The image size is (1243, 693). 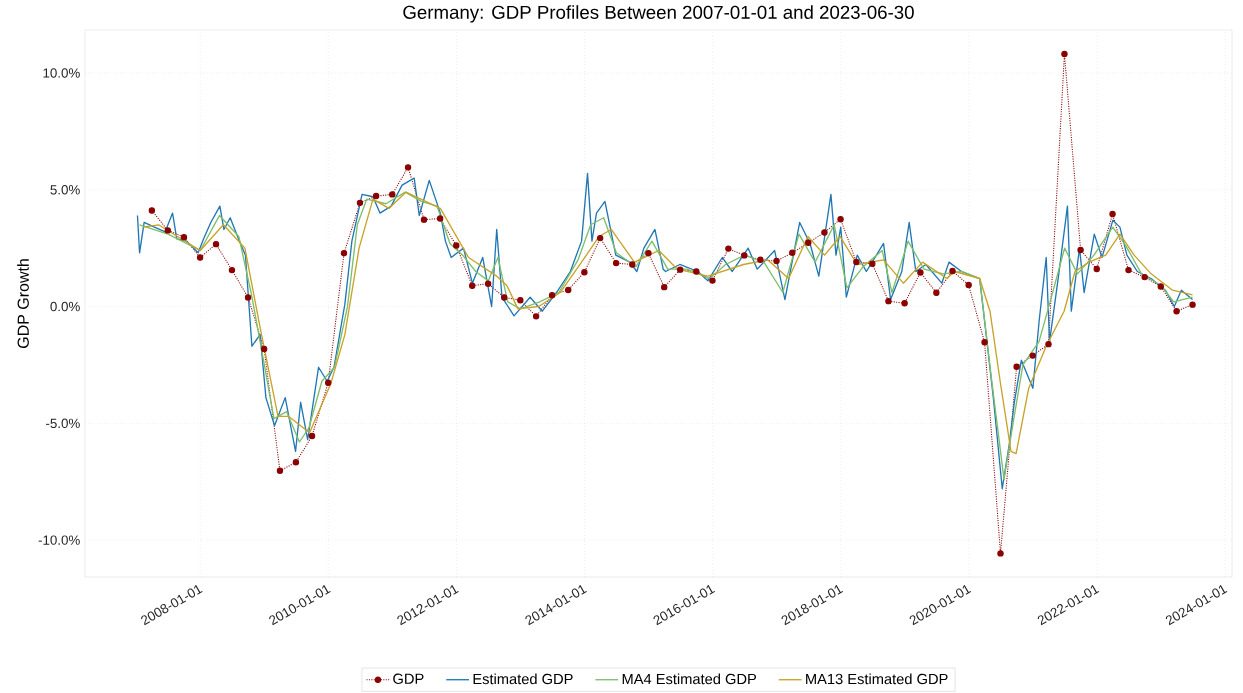 What do you see at coordinates (689, 679) in the screenshot?
I see `legend-label: MA4 Estimated GDP` at bounding box center [689, 679].